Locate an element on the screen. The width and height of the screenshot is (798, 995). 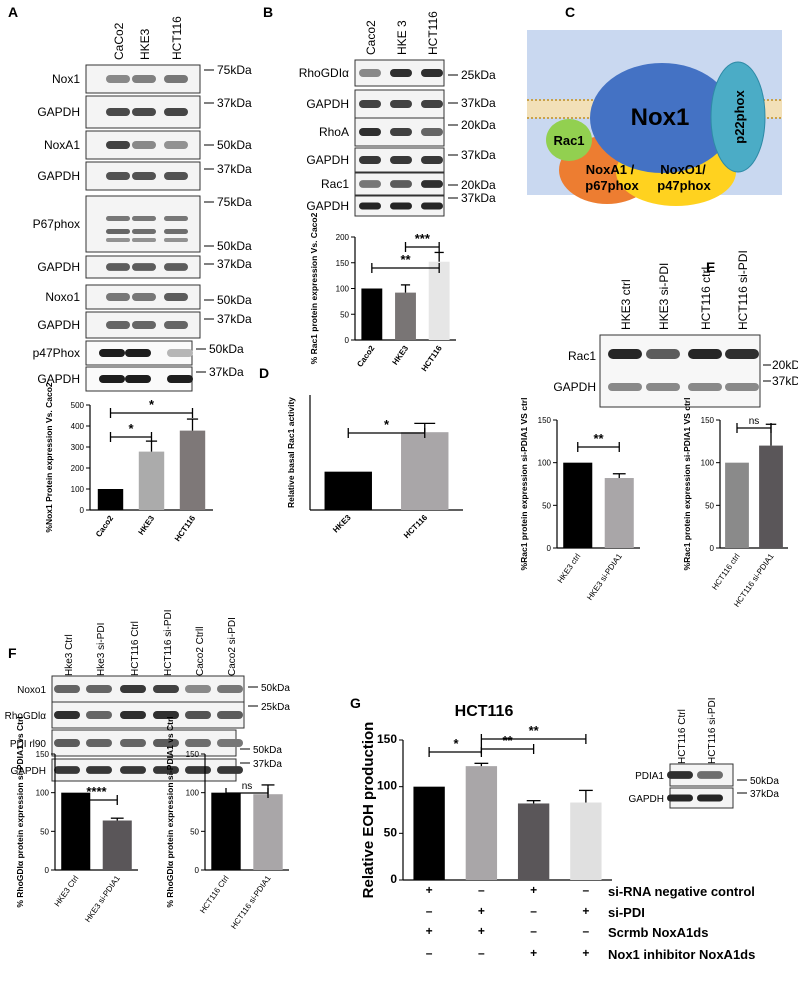
x-tick-label: HCT116 Ctrl is located at coordinates (214, 894).